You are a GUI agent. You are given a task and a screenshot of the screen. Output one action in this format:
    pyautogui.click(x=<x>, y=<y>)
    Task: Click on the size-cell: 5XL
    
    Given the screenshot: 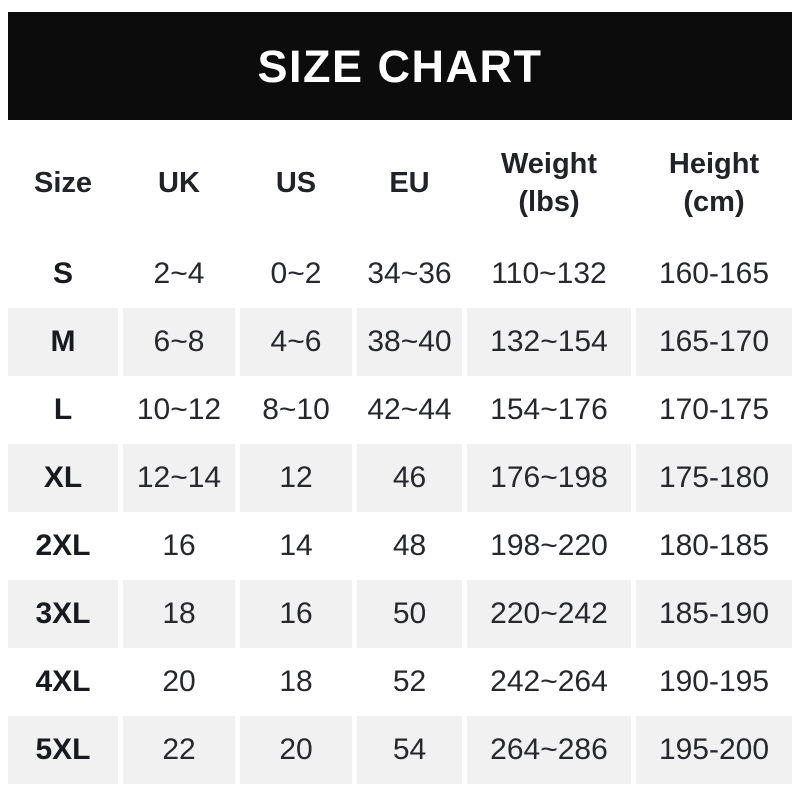 What is the action you would take?
    pyautogui.click(x=63, y=750)
    